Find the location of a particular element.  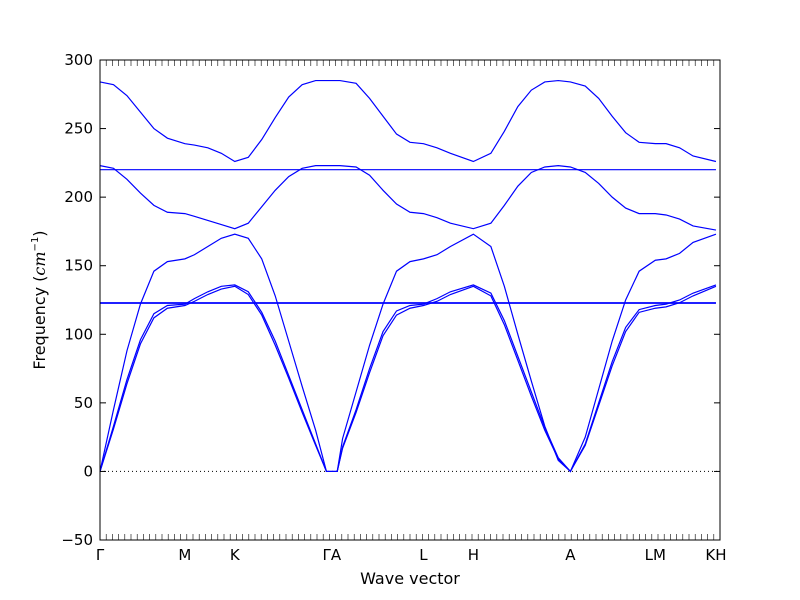

x-axis-title: Wave vector is located at coordinates (410, 578).